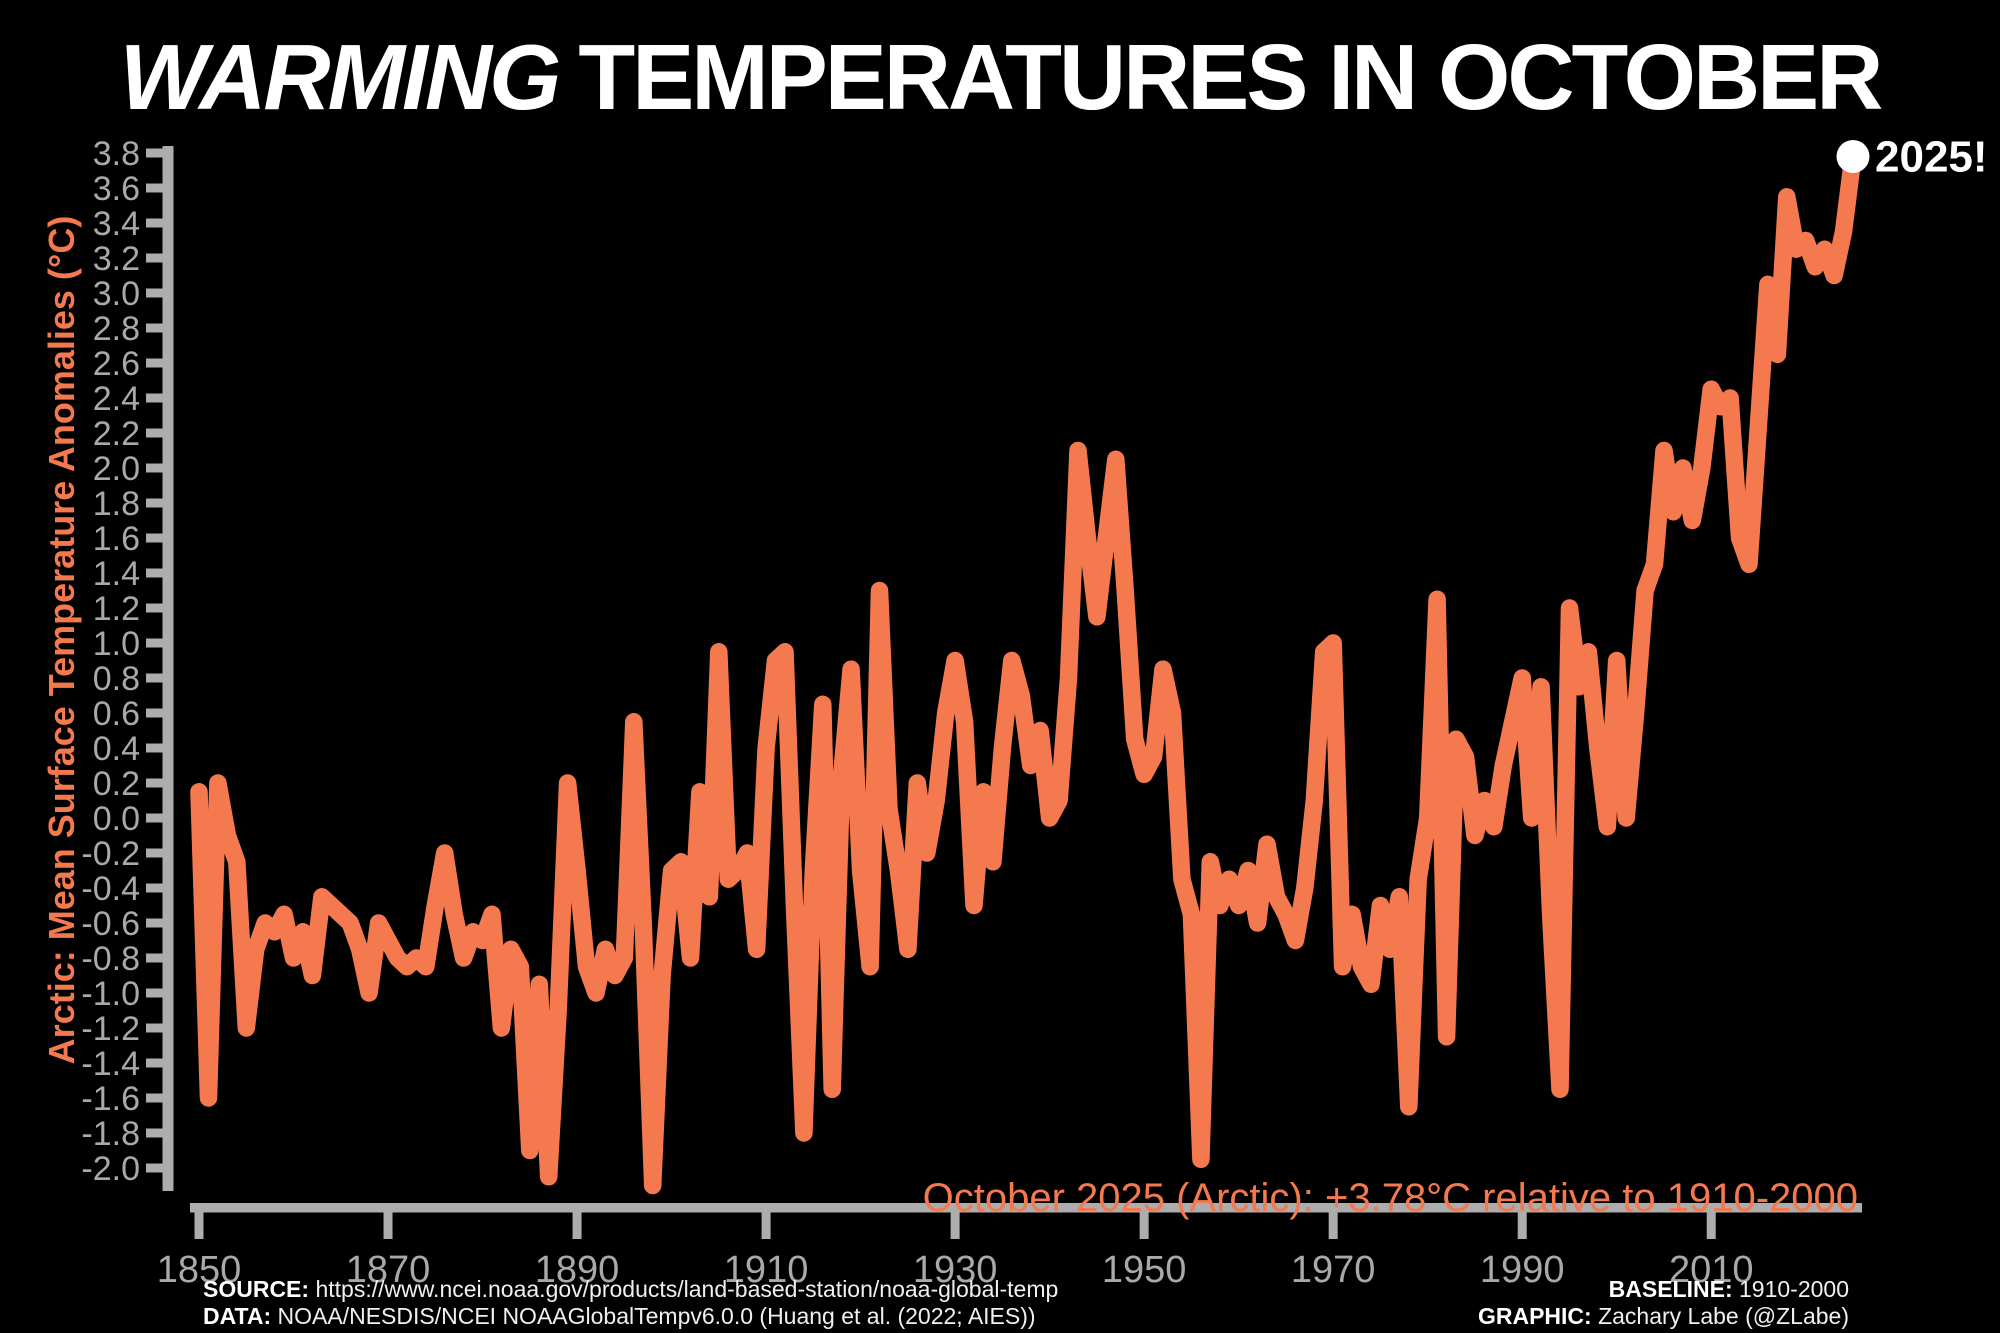 The image size is (2000, 1333). What do you see at coordinates (116, 609) in the screenshot?
I see `y-tick-label: 1.2` at bounding box center [116, 609].